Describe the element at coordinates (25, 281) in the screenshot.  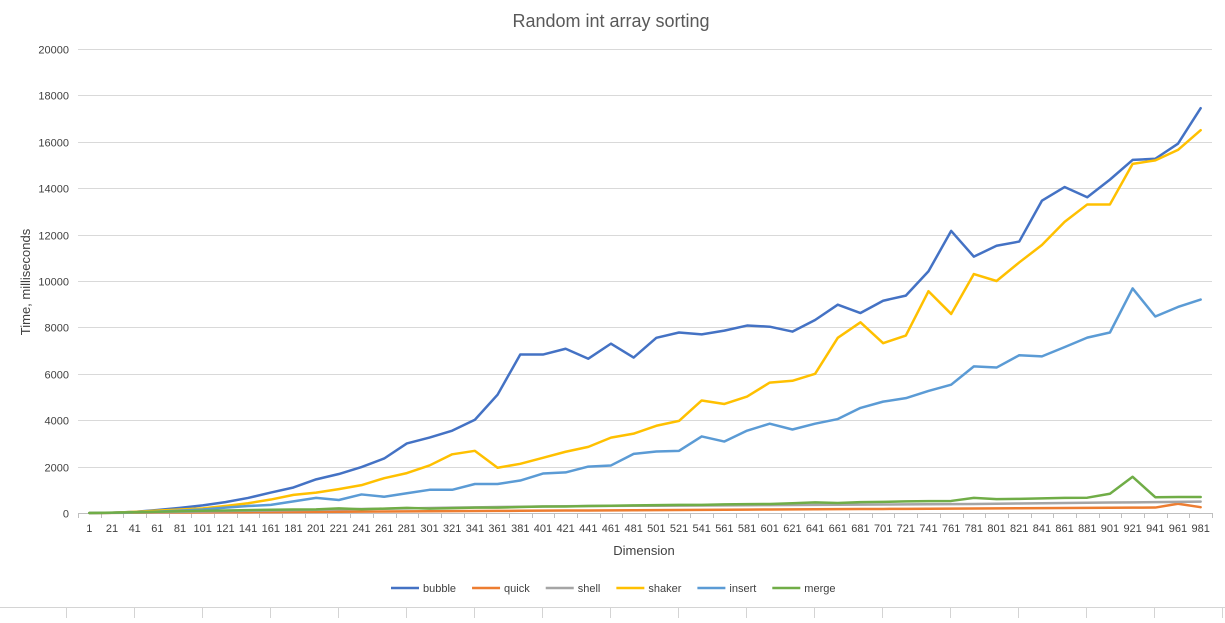
I see `y-axis-title: Time, milliseconds` at that location.